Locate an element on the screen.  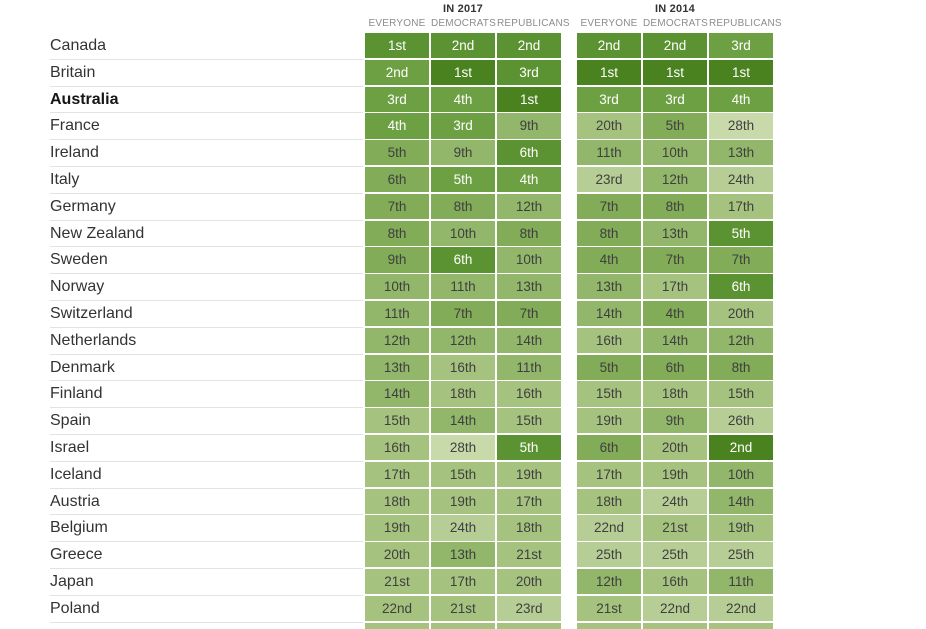
cell-group-2014: 18th 24th 14th is located at coordinates (675, 501).